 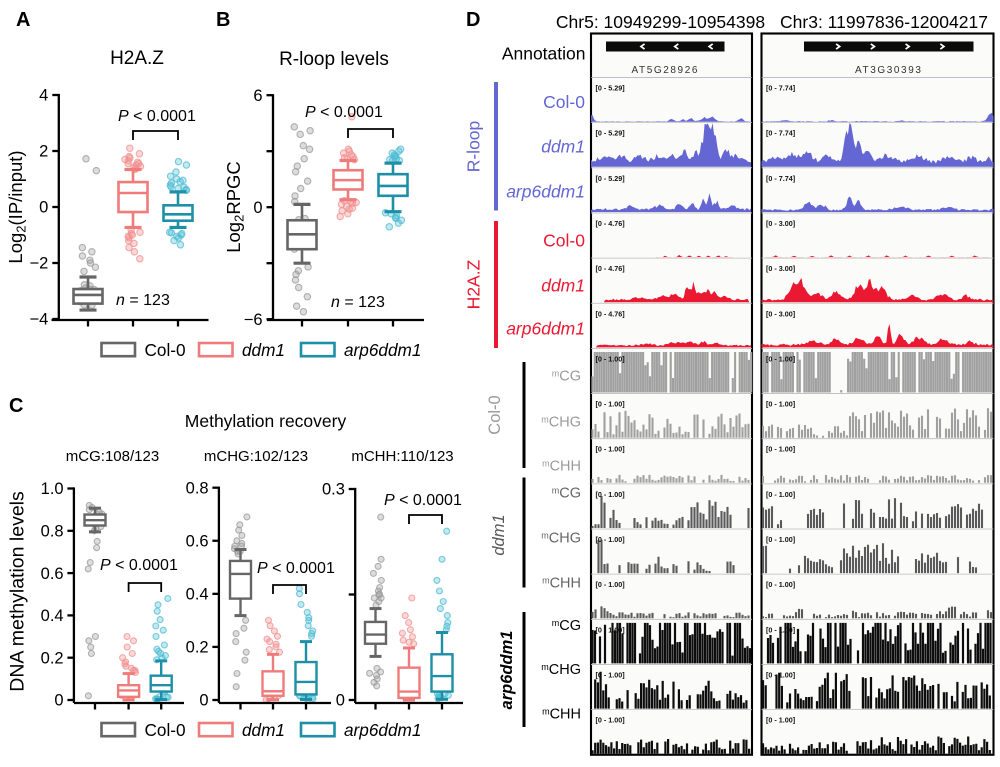 What do you see at coordinates (665, 70) in the screenshot?
I see `svg-text: AT5G28926` at bounding box center [665, 70].